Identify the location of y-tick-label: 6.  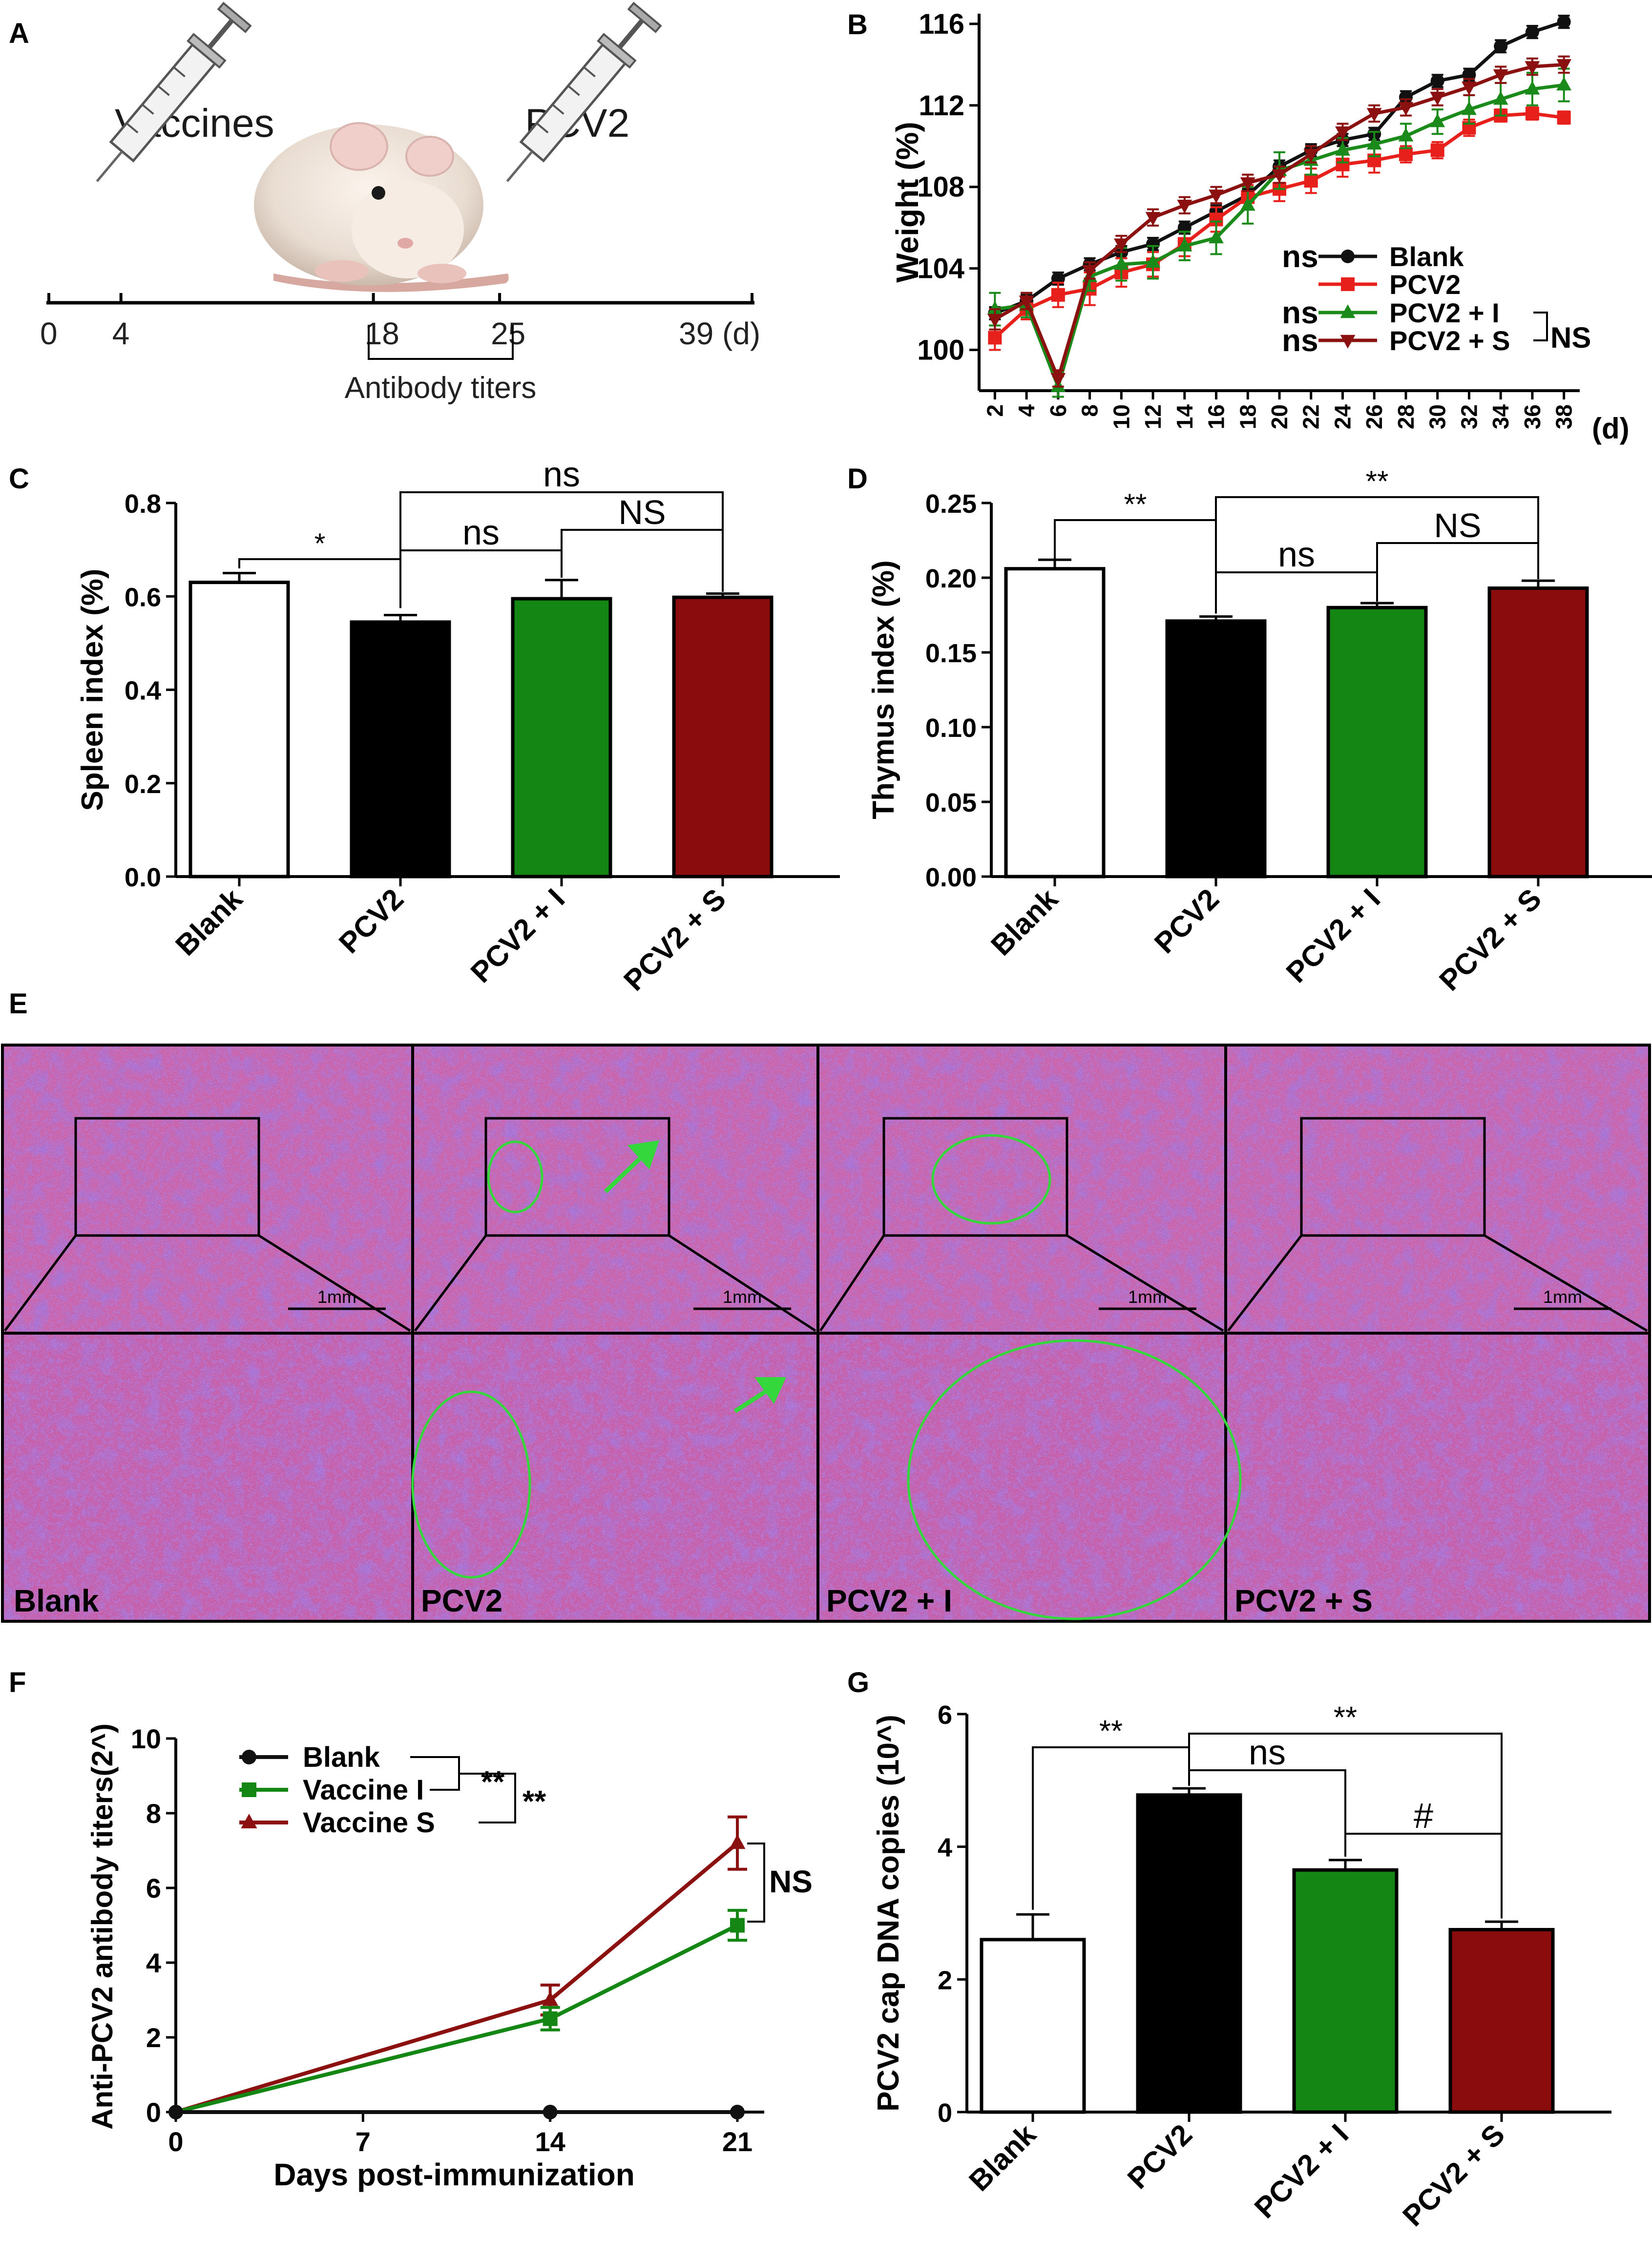
(153, 1889).